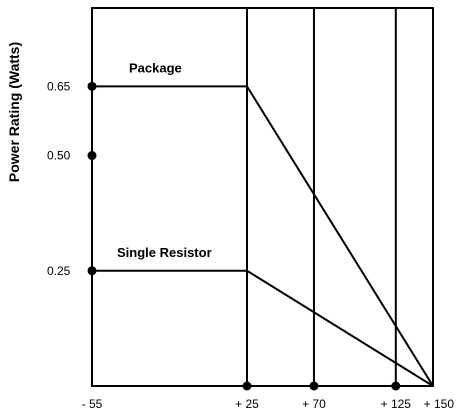 Image resolution: width=456 pixels, height=414 pixels. Describe the element at coordinates (439, 404) in the screenshot. I see `x-tick-label: + 150` at that location.